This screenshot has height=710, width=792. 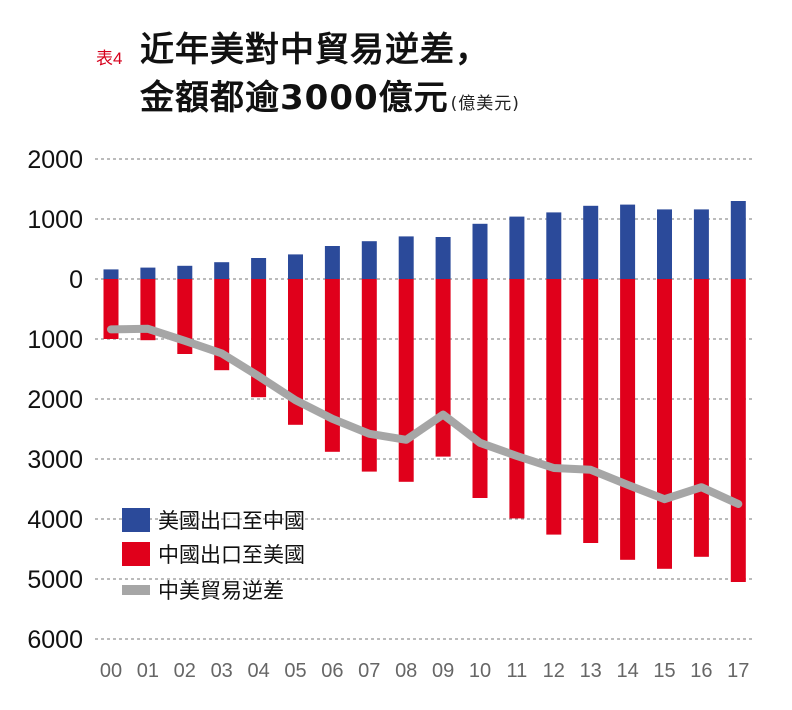 I want to click on legend-label: 美國出口至中國, so click(x=231, y=521).